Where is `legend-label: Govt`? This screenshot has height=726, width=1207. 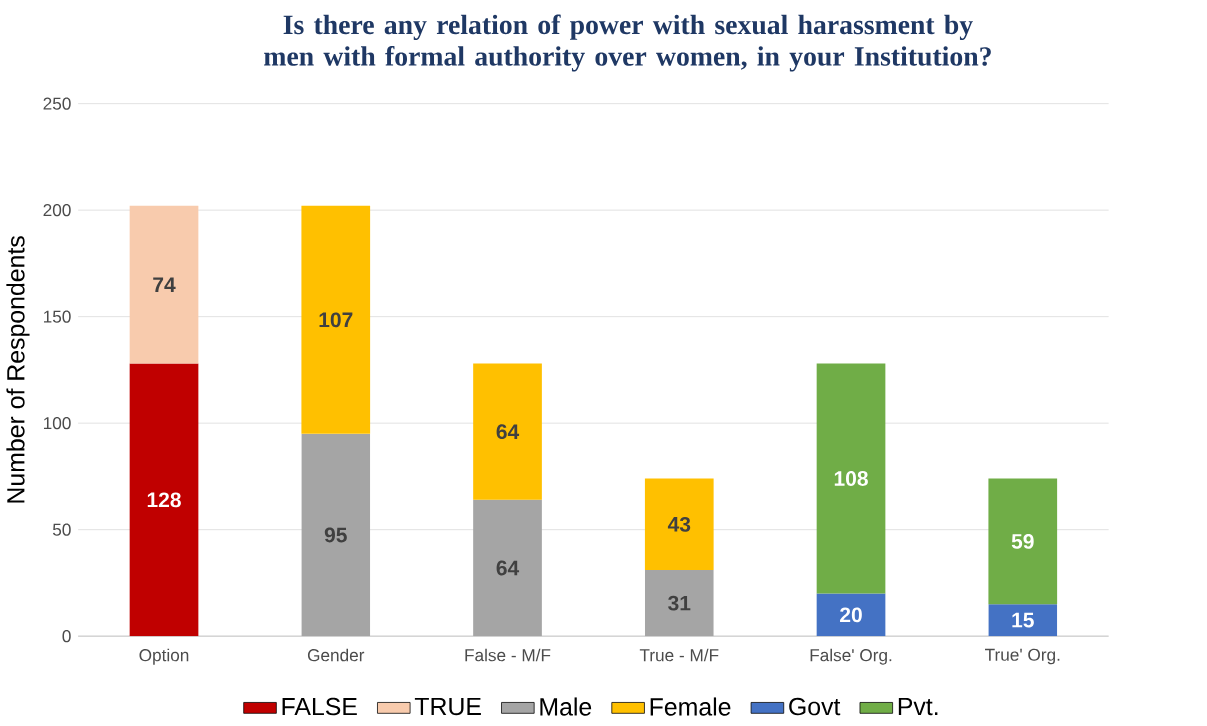
legend-label: Govt is located at coordinates (815, 706).